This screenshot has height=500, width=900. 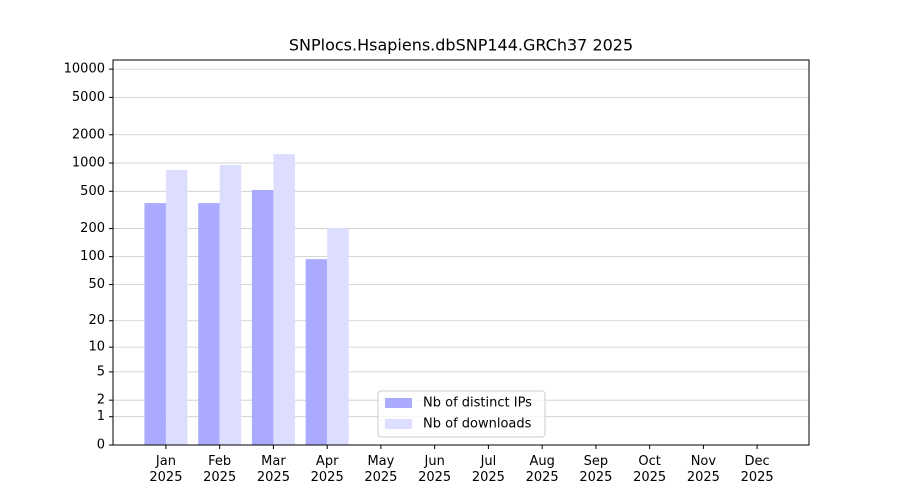 What do you see at coordinates (88, 97) in the screenshot?
I see `y-tick-label: 5000` at bounding box center [88, 97].